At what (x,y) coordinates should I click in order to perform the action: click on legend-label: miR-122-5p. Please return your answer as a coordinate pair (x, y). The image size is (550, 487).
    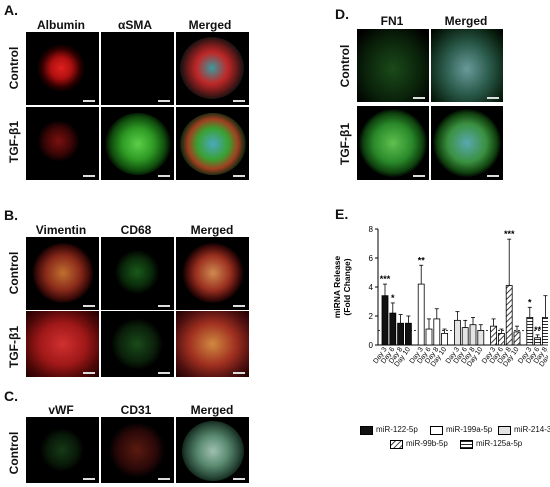
    Looking at the image, I should click on (397, 429).